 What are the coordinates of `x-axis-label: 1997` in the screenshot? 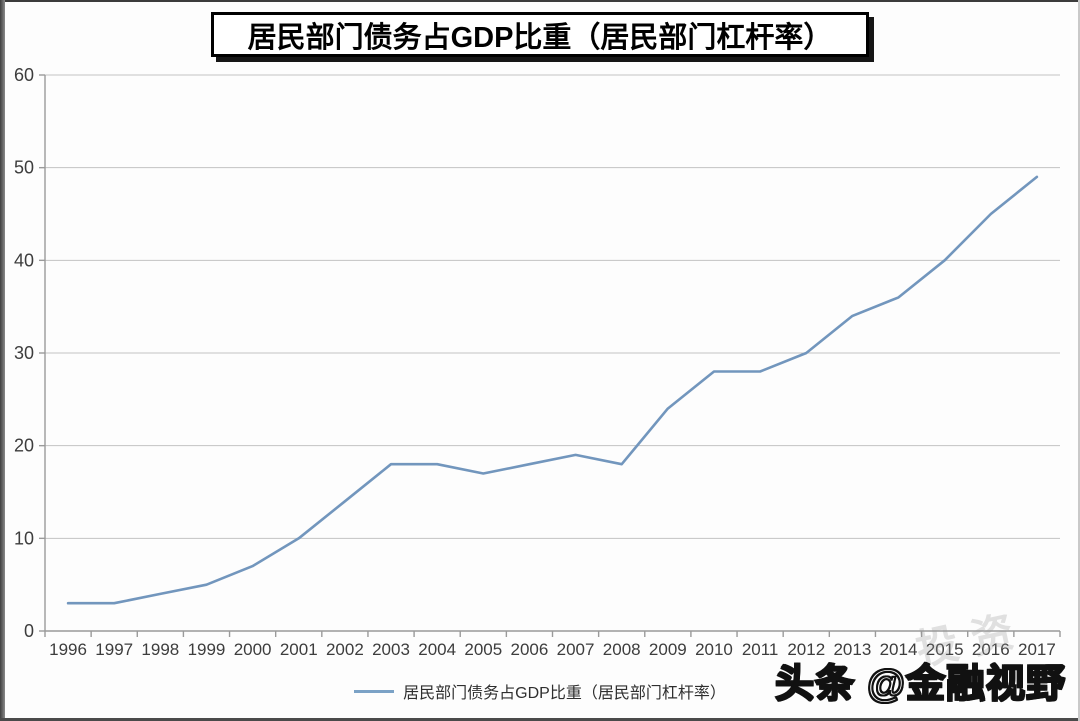 It's located at (114, 649).